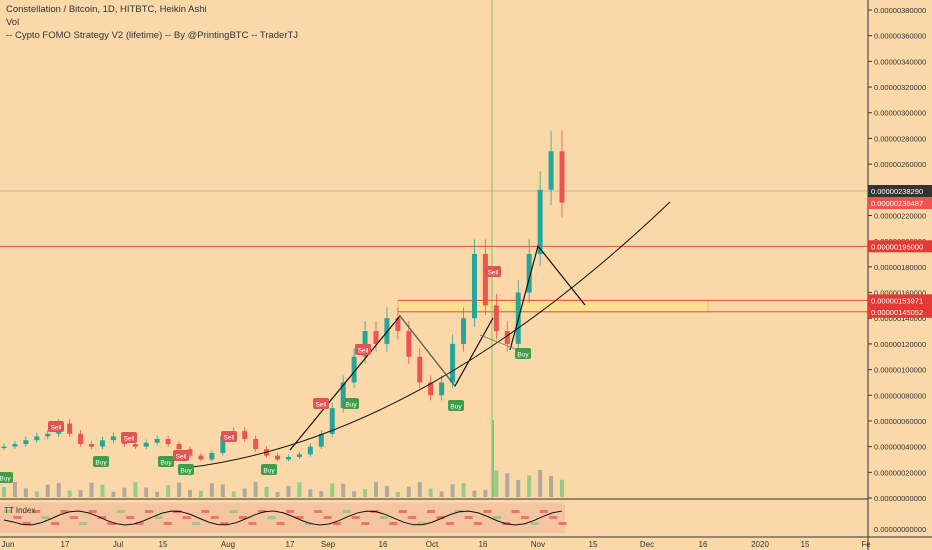 The height and width of the screenshot is (550, 932). Describe the element at coordinates (900, 472) in the screenshot. I see `y-tick-label: 0.00000020000` at that location.